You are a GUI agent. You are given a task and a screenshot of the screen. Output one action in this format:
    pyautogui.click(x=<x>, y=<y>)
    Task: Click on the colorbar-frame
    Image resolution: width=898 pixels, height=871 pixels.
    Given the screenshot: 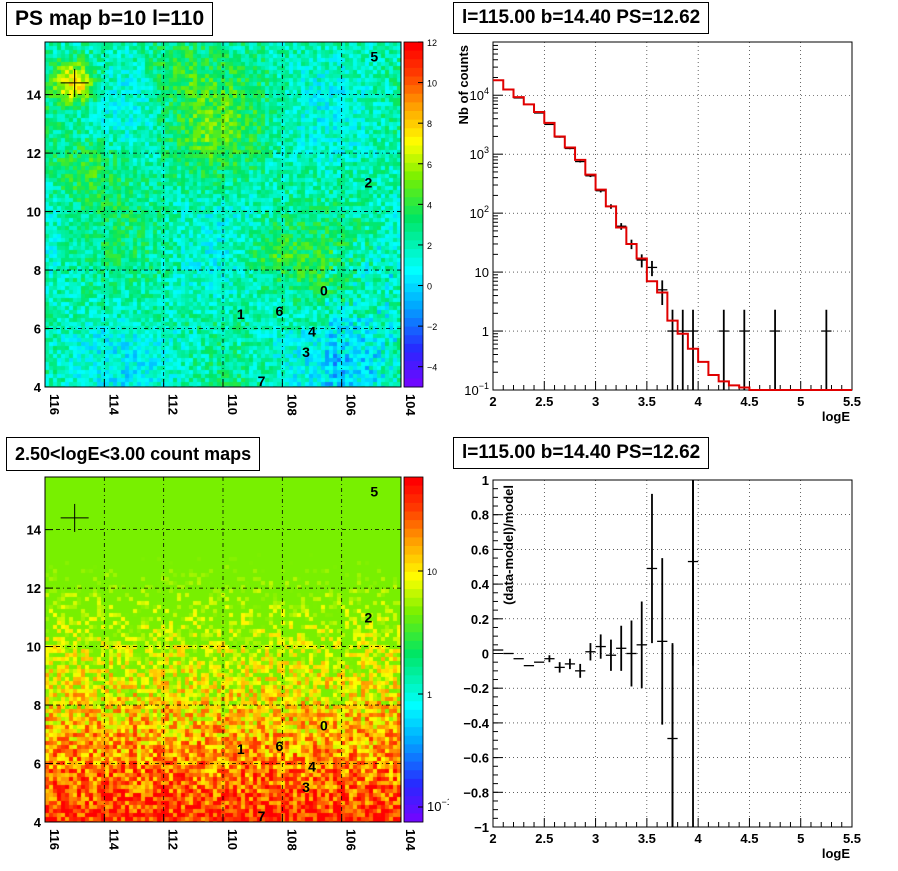 What is the action you would take?
    pyautogui.click(x=413, y=214)
    